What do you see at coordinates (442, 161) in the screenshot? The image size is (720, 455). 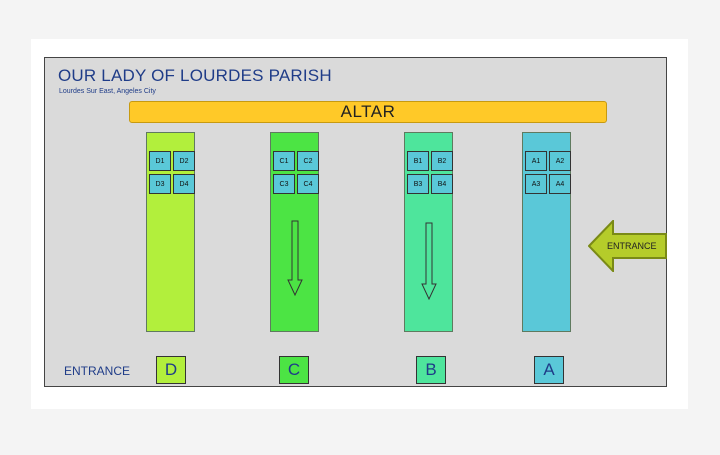 I see `seat-b2: B2` at bounding box center [442, 161].